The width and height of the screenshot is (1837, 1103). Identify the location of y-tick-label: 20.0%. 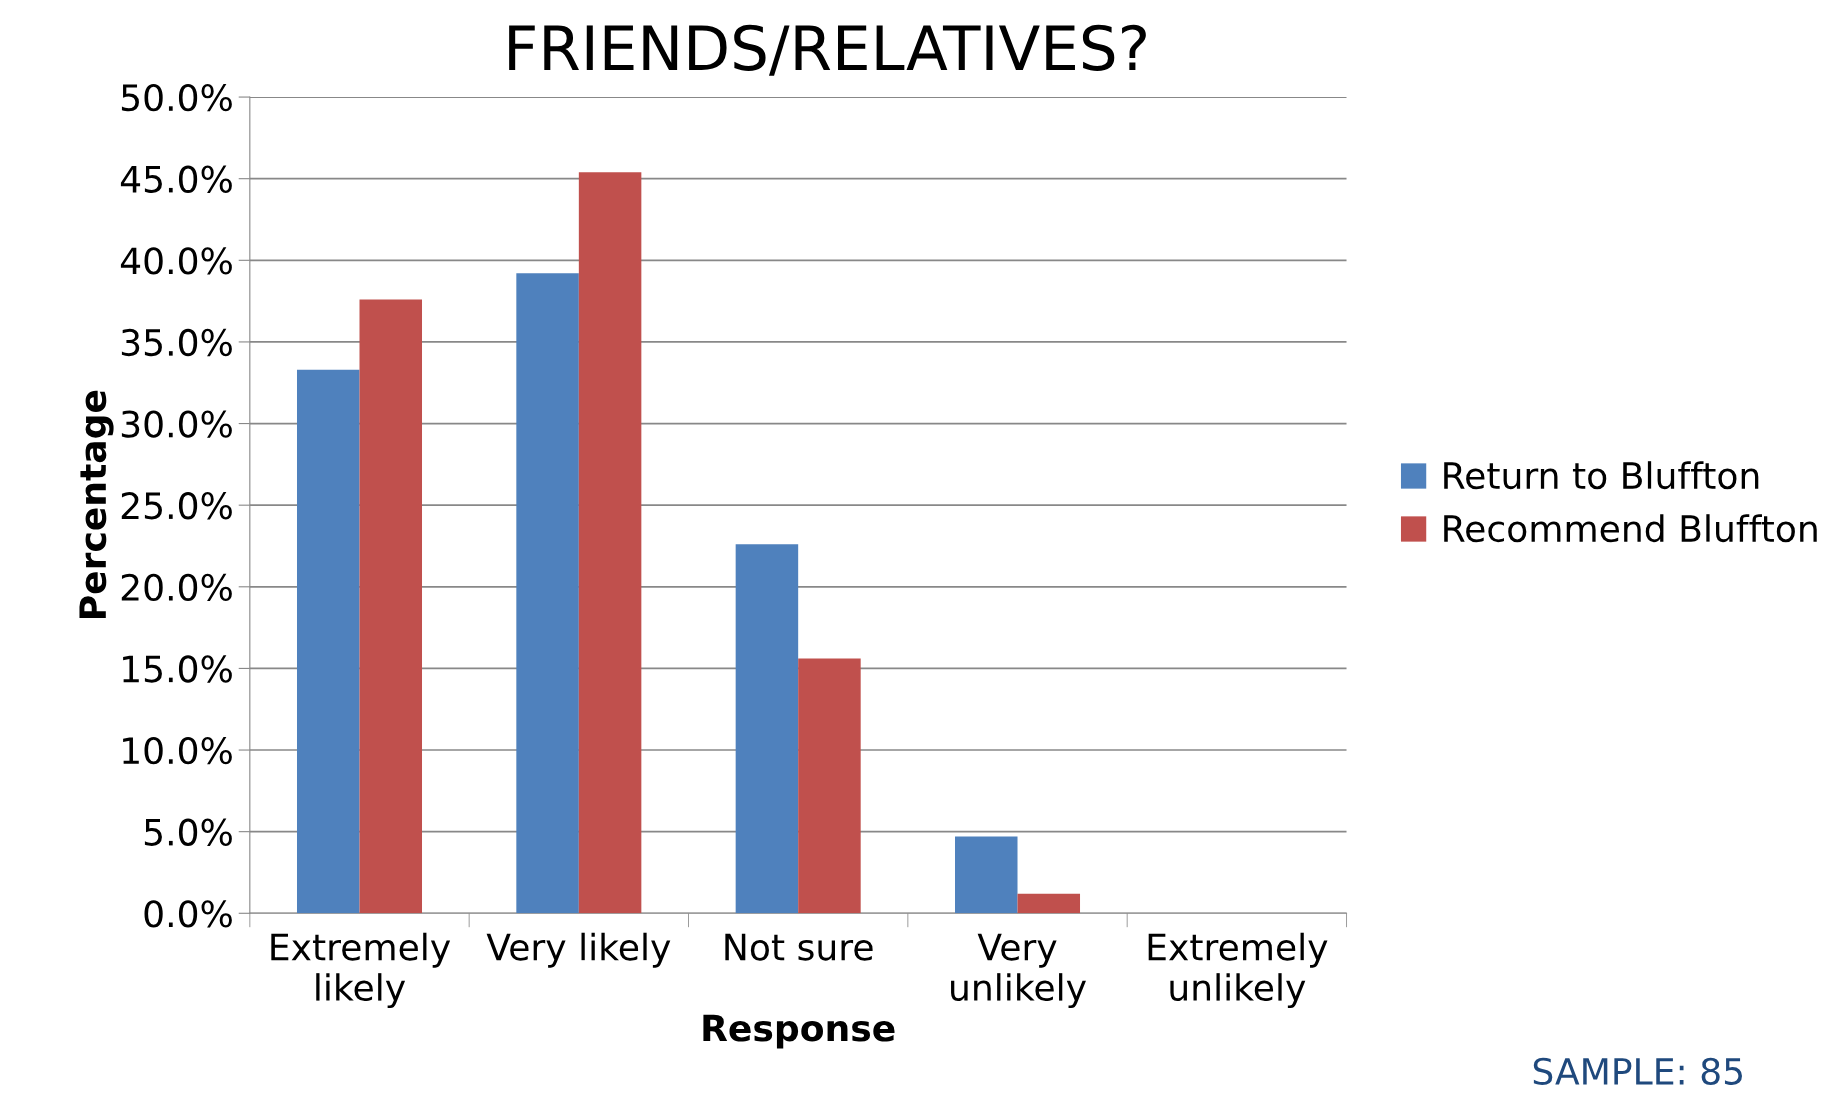
(176, 587).